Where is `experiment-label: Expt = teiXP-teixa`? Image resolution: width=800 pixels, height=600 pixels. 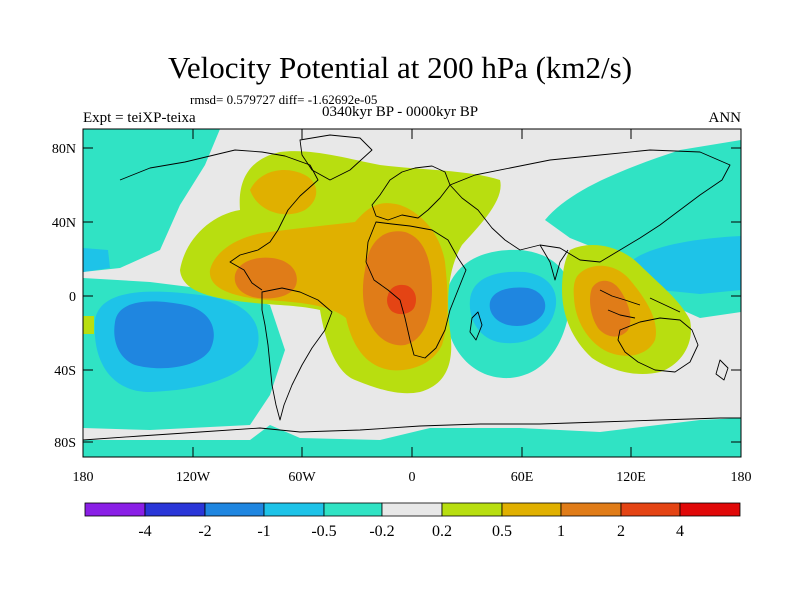
experiment-label: Expt = teiXP-teixa is located at coordinates (139, 118).